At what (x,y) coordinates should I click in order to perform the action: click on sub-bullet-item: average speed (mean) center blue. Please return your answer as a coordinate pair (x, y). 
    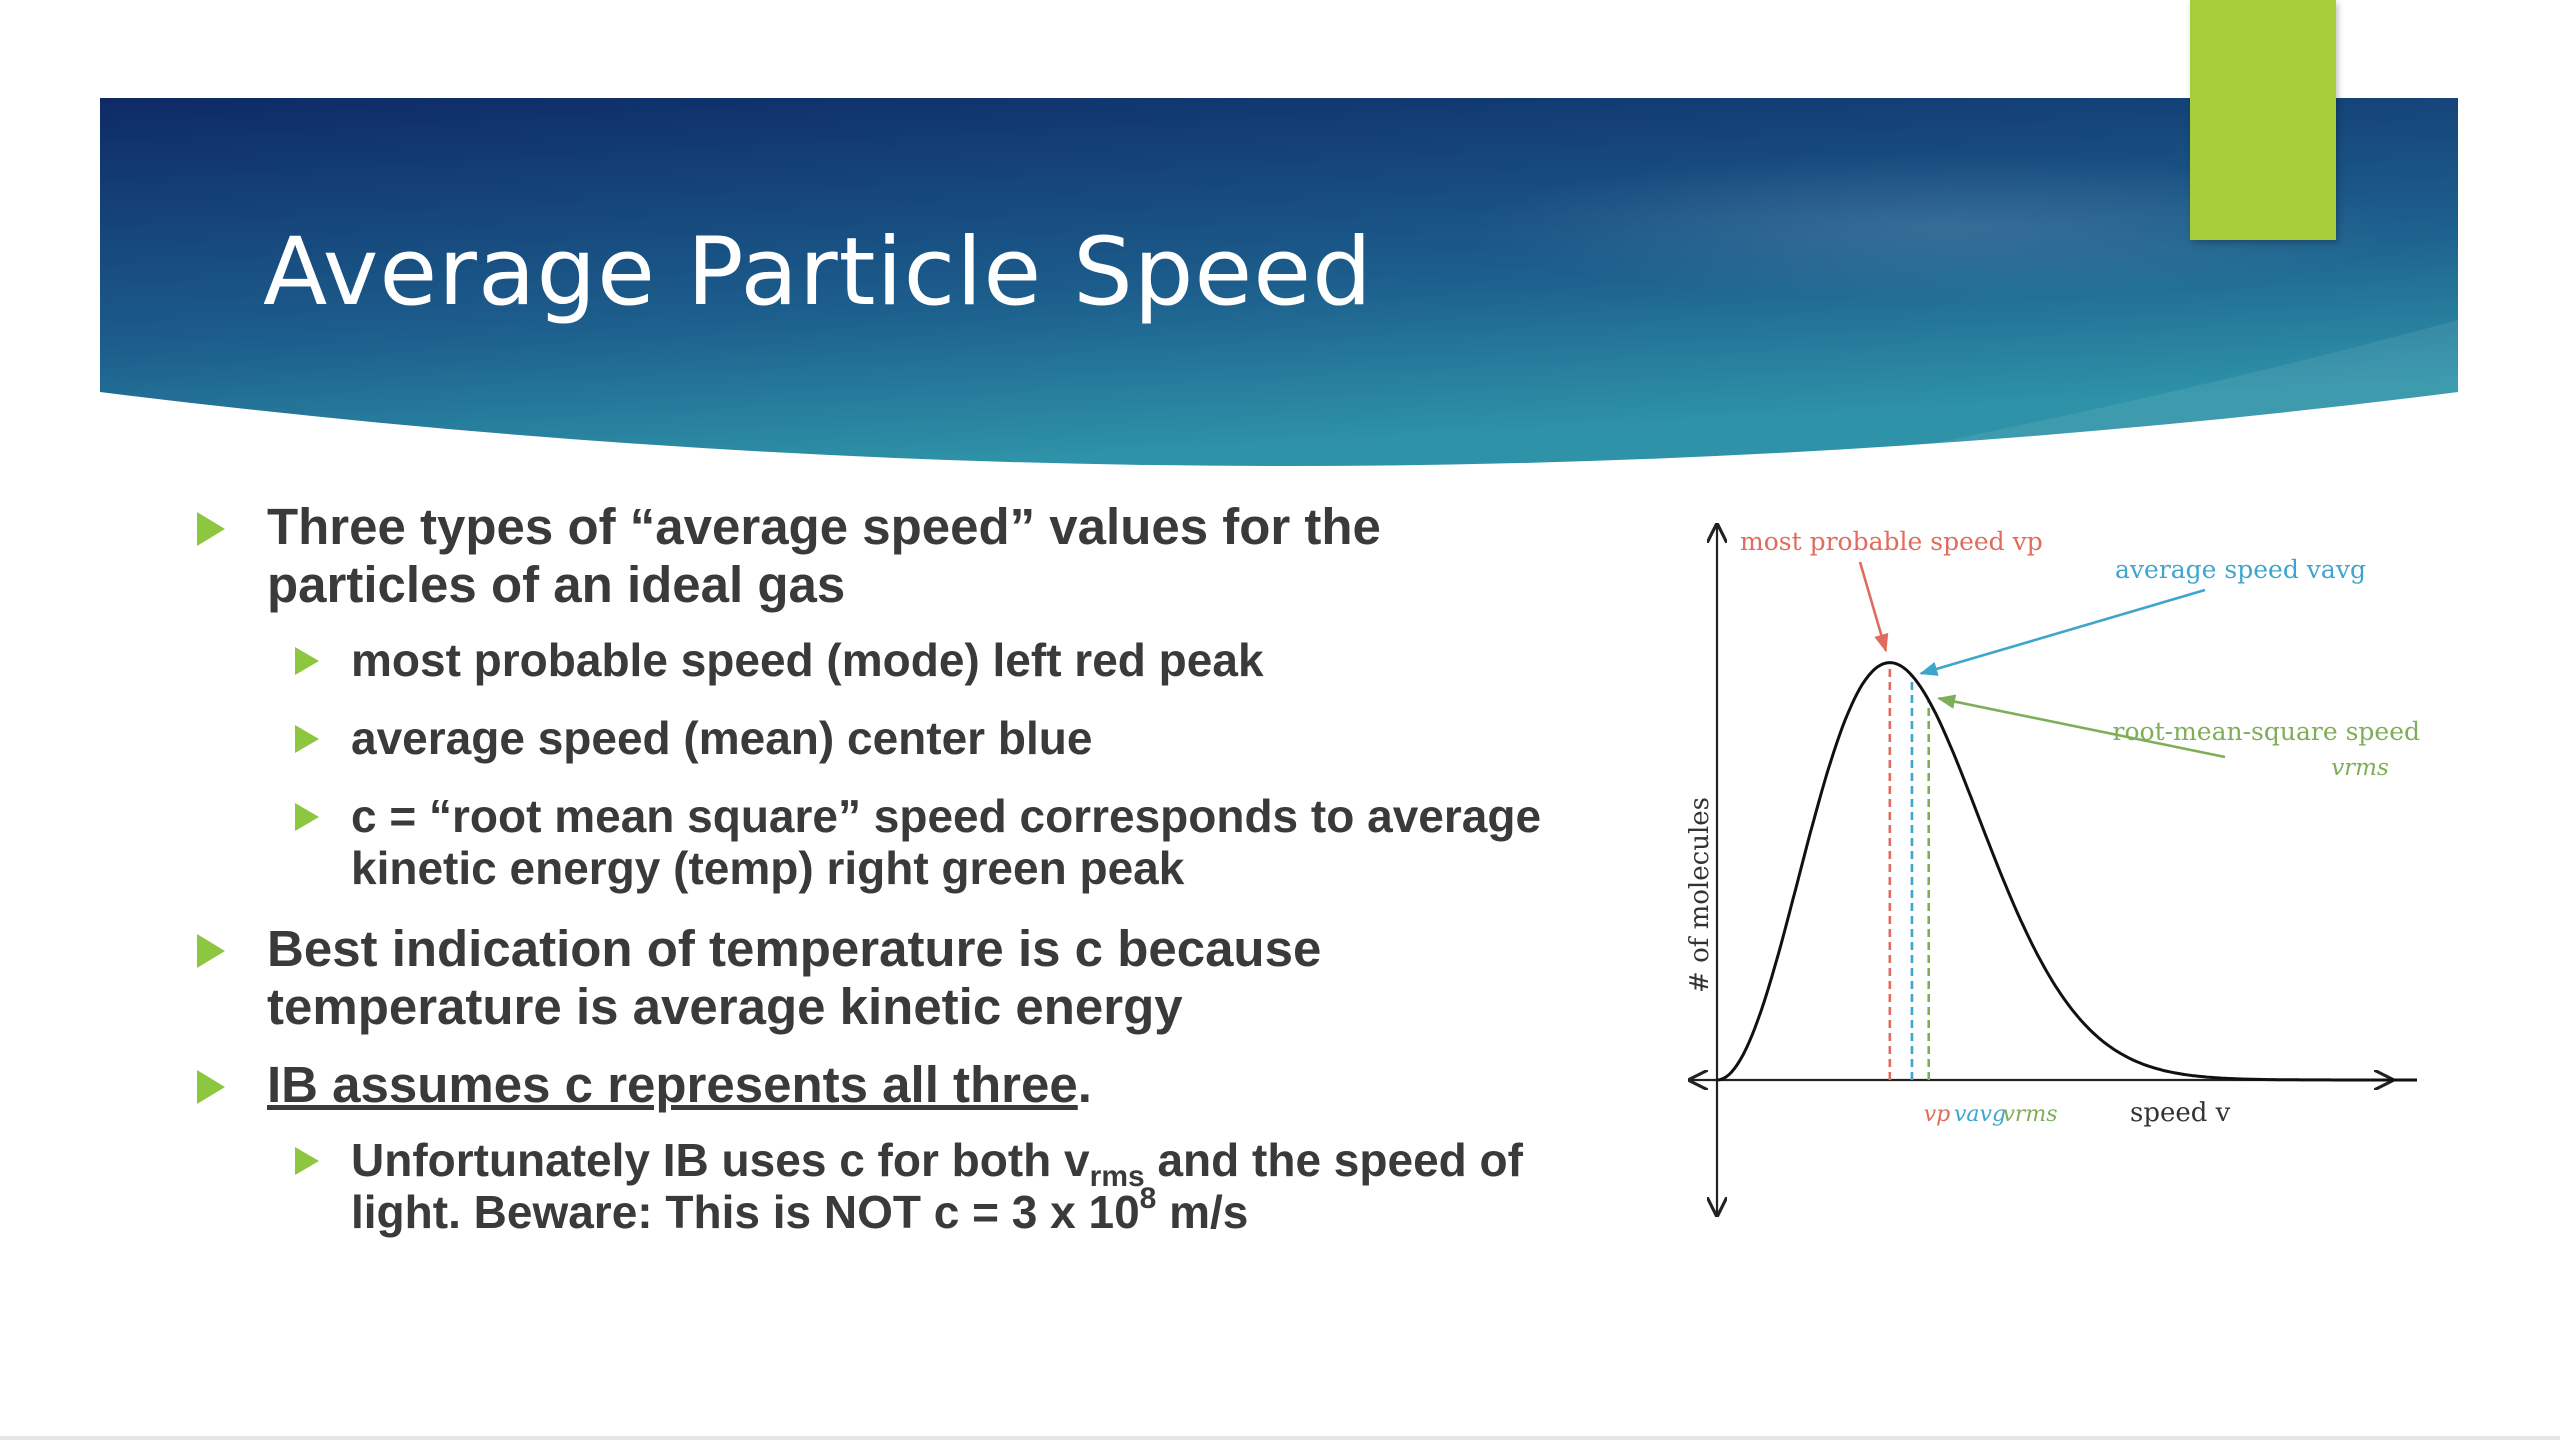
    Looking at the image, I should click on (945, 738).